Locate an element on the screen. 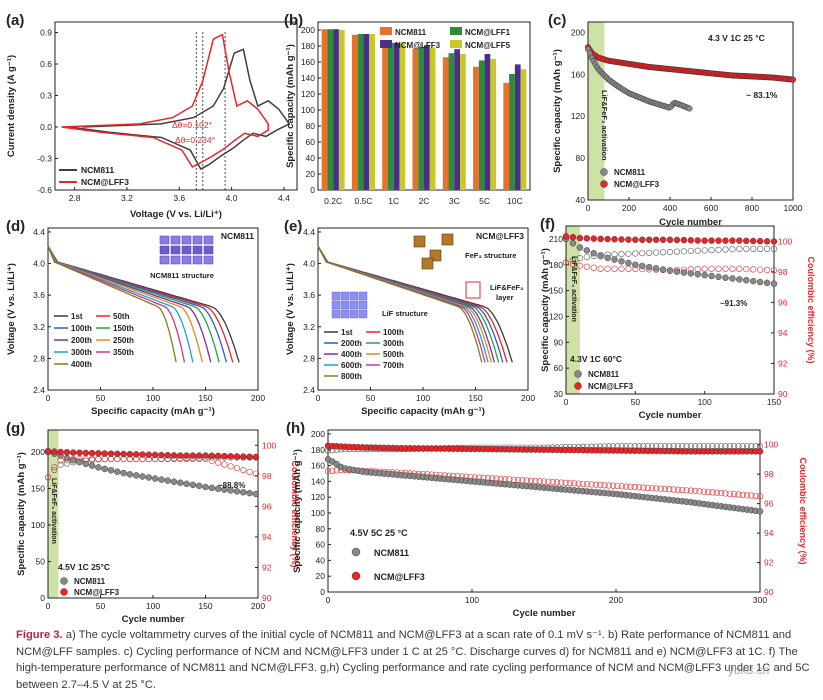 This screenshot has height=700, width=823. panel-a-ytick-label: -0.3 is located at coordinates (44, 159).